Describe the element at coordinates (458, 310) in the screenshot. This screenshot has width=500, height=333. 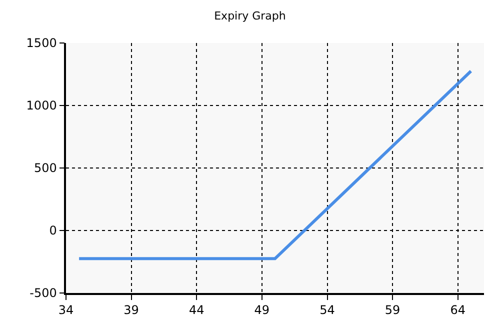
I see `x-tick-label: 64` at that location.